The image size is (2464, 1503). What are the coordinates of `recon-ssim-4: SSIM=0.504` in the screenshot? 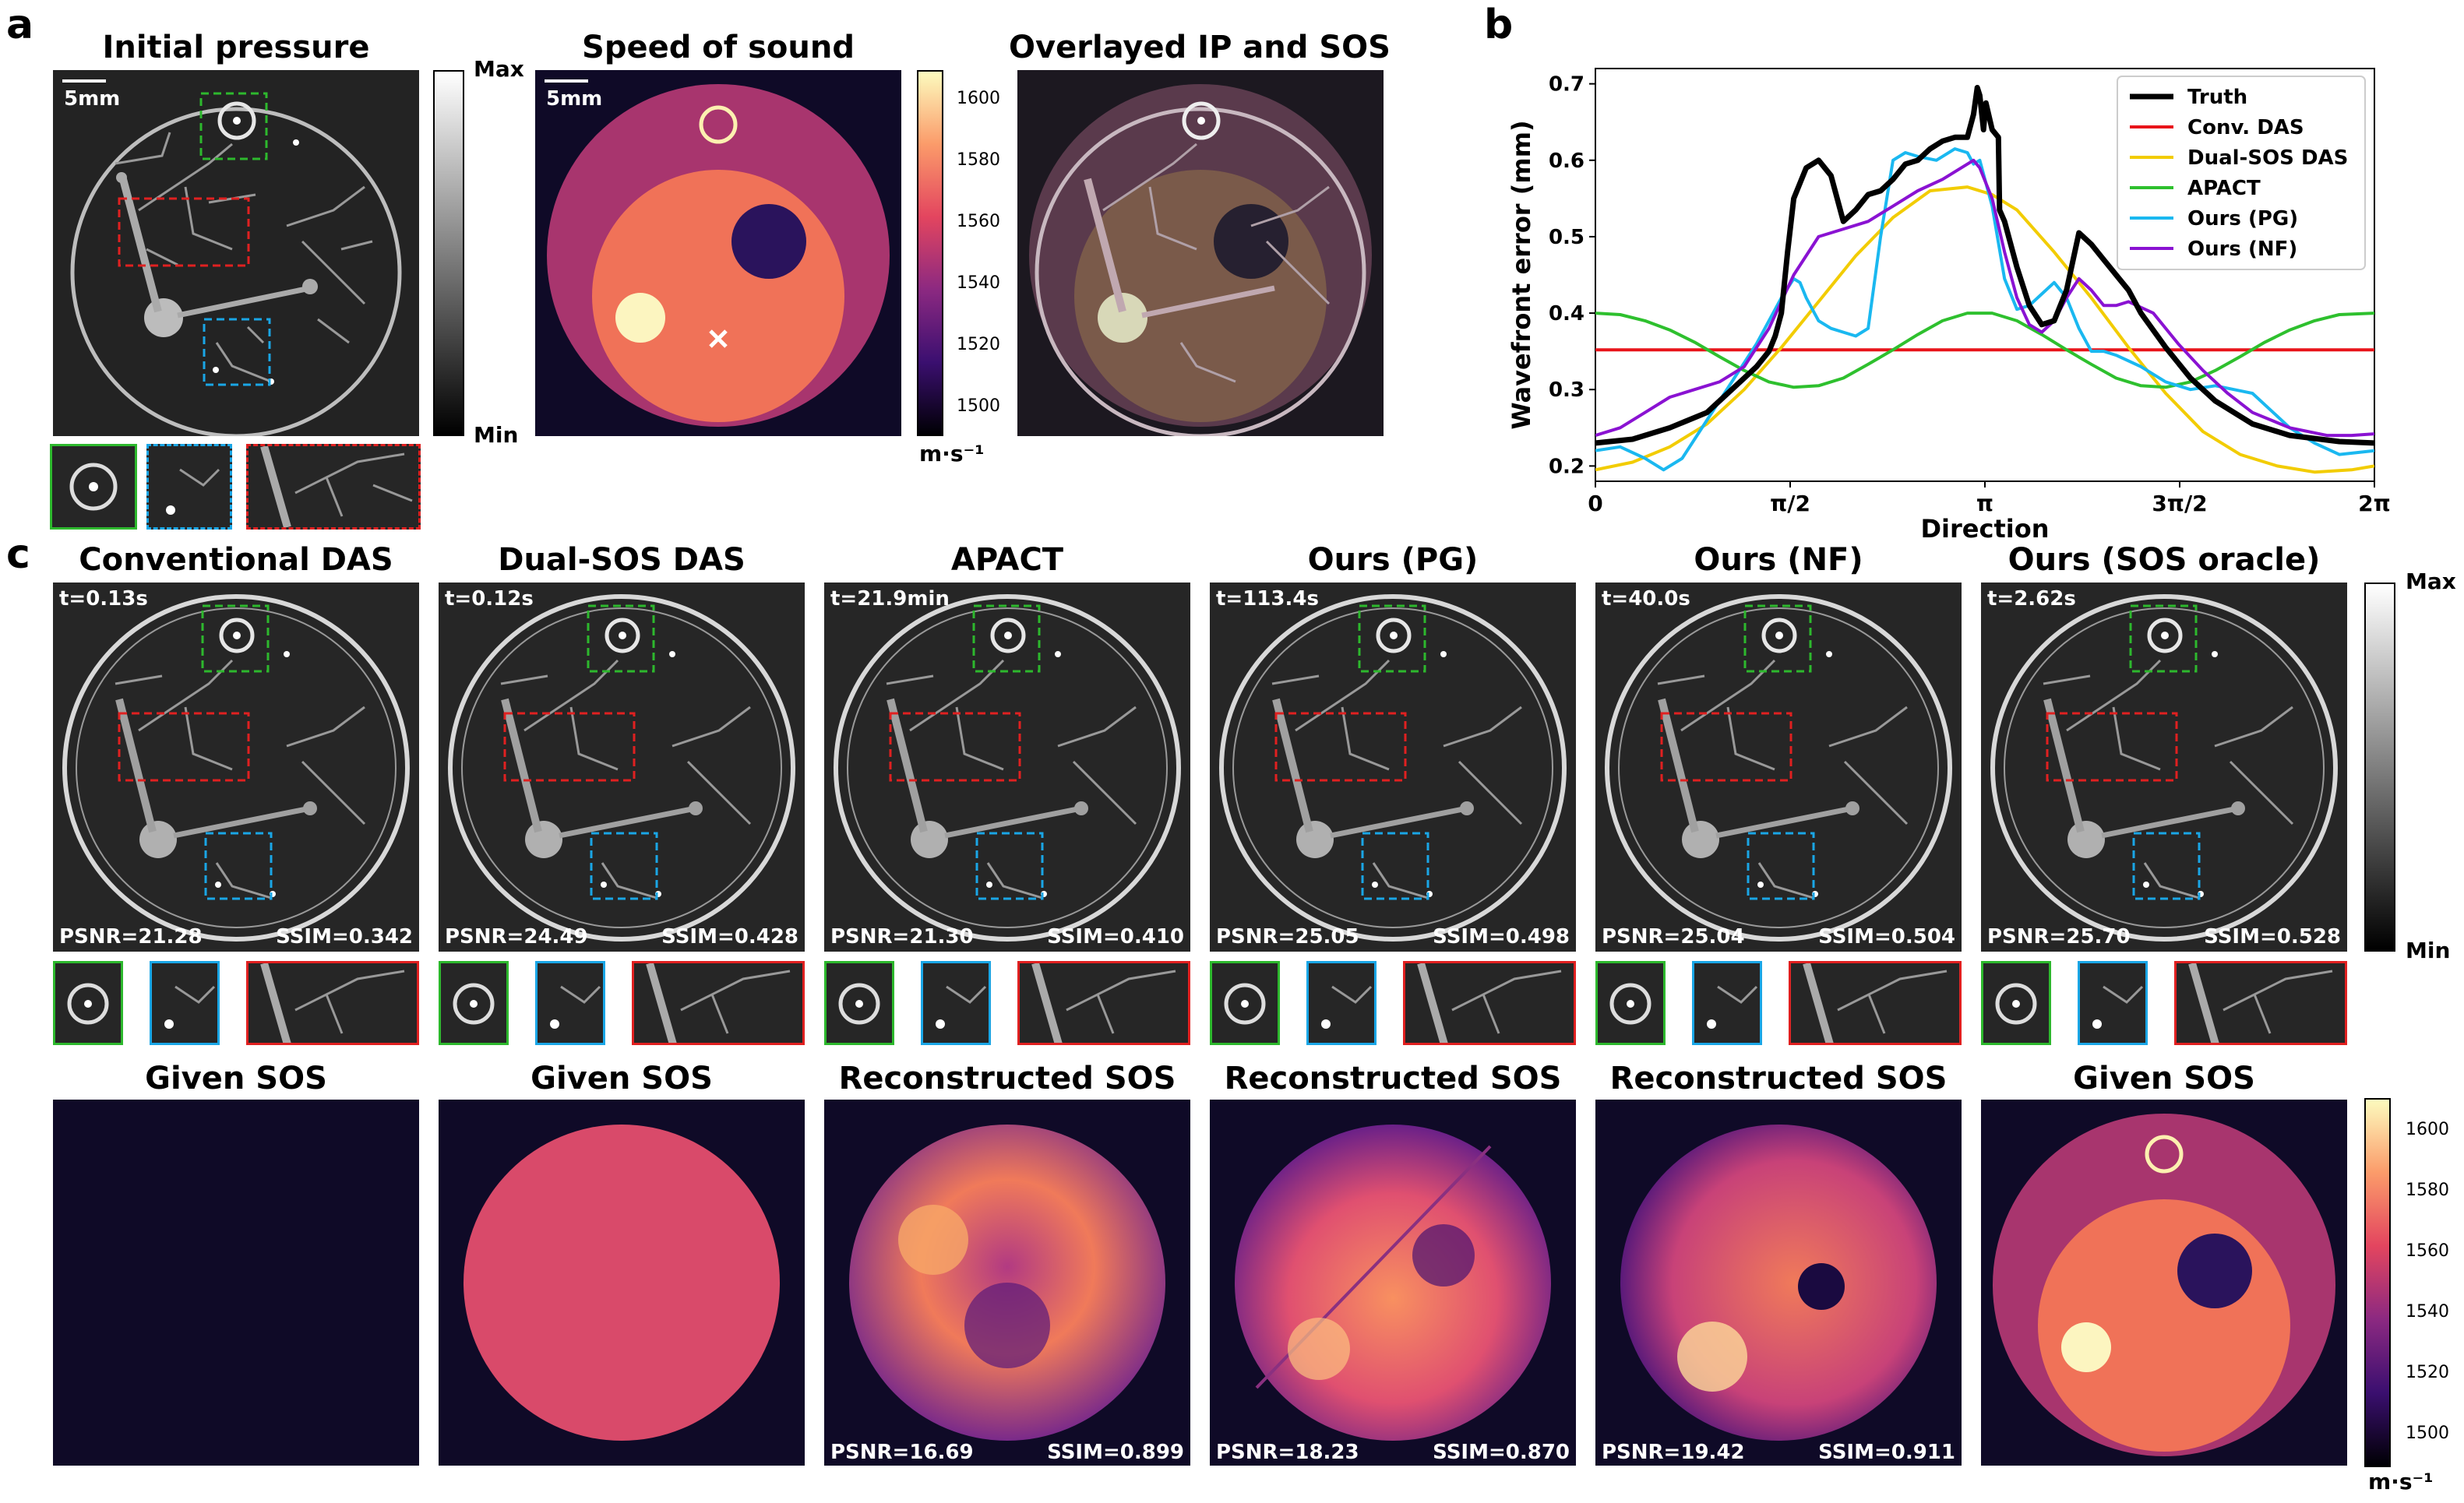 It's located at (1886, 937).